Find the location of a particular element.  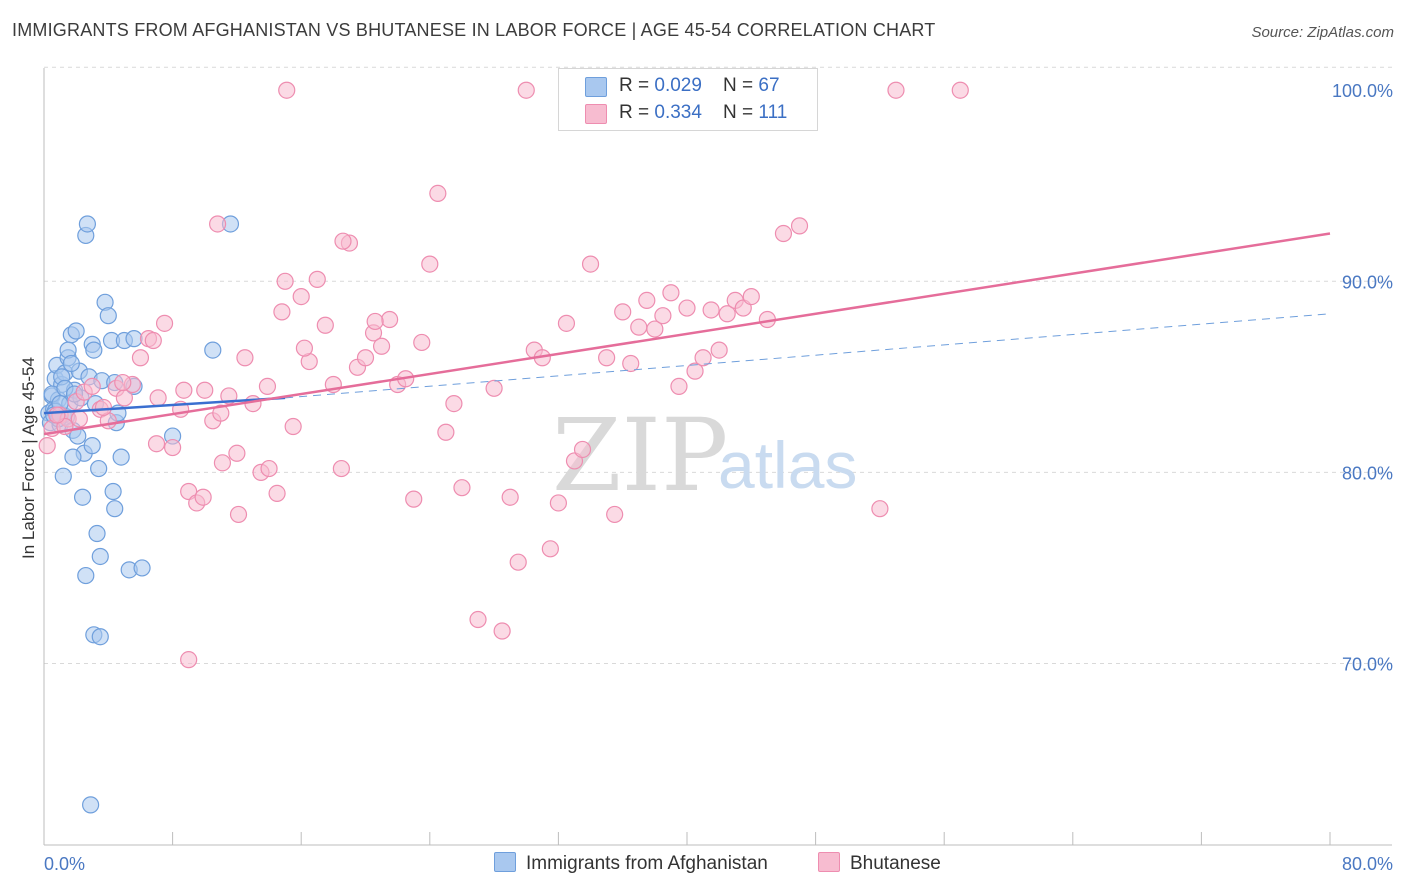

x-tick-label: 0.0% is located at coordinates (64, 864).